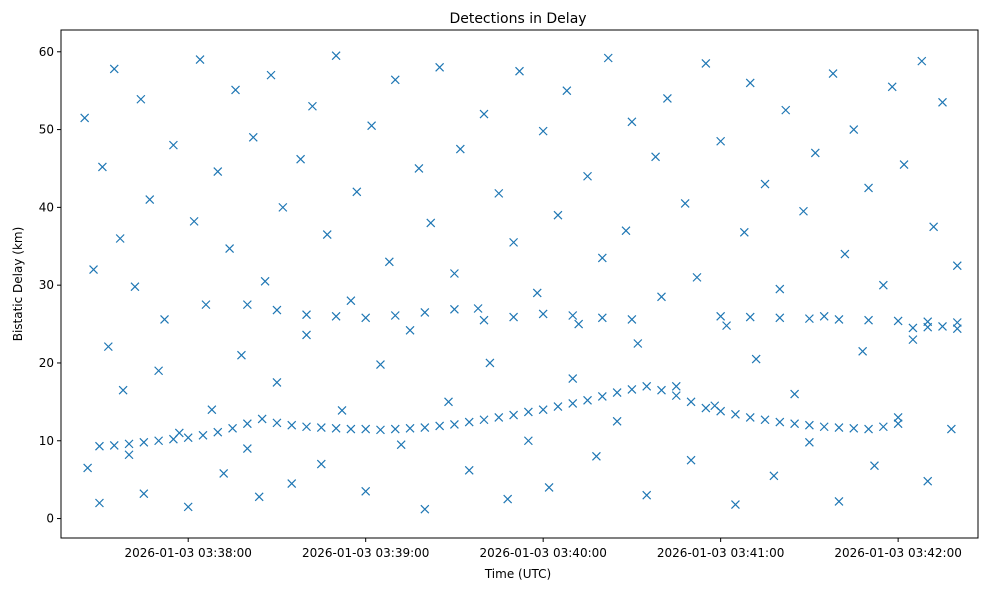 The width and height of the screenshot is (989, 590). What do you see at coordinates (187, 553) in the screenshot?
I see `x-tick-label: 2026-01-03 03:38:00` at bounding box center [187, 553].